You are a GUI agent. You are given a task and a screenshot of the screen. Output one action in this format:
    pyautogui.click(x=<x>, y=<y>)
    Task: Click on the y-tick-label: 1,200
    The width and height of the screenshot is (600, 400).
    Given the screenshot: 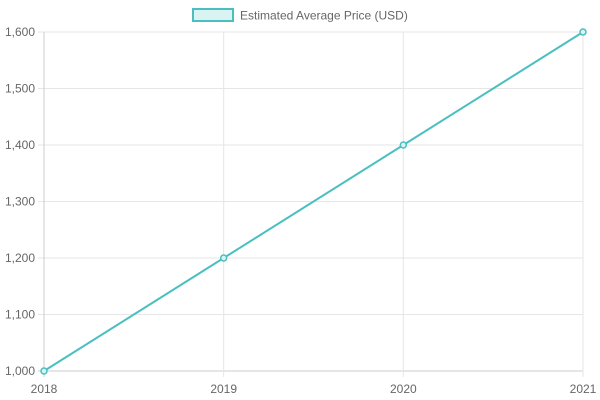 What is the action you would take?
    pyautogui.click(x=20, y=258)
    